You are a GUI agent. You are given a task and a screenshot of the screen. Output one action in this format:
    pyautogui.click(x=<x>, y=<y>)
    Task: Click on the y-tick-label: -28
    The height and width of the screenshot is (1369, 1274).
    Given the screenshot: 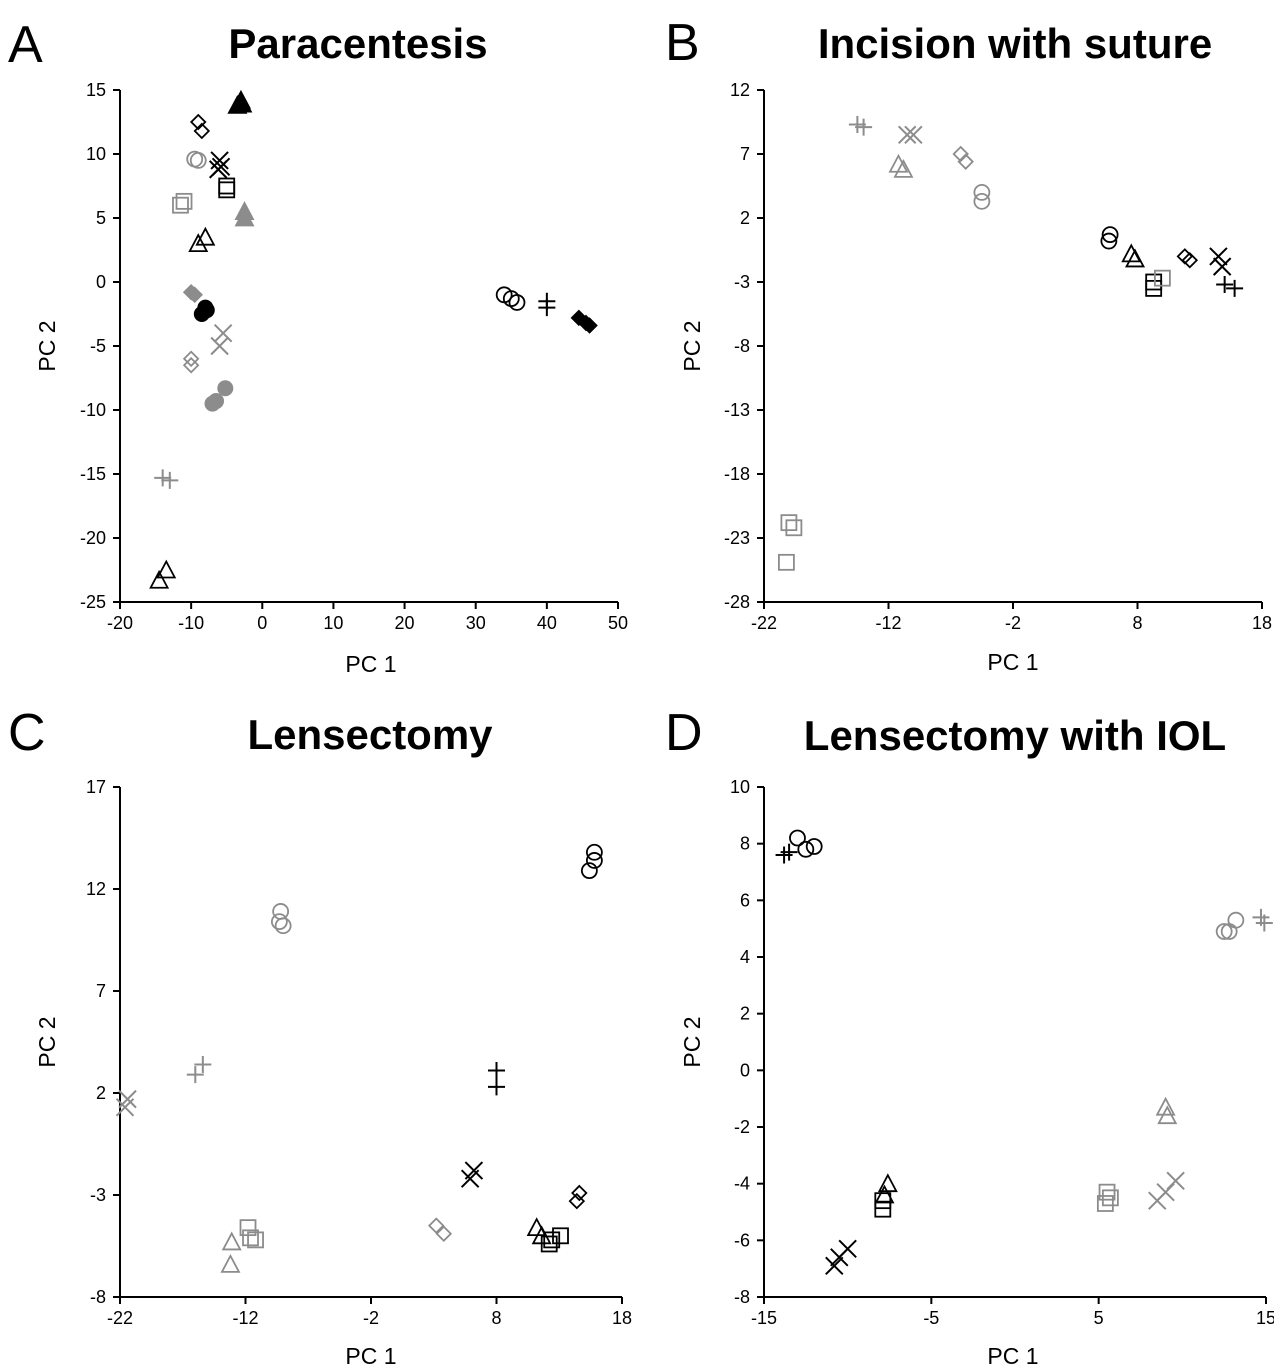 What is the action you would take?
    pyautogui.click(x=737, y=602)
    